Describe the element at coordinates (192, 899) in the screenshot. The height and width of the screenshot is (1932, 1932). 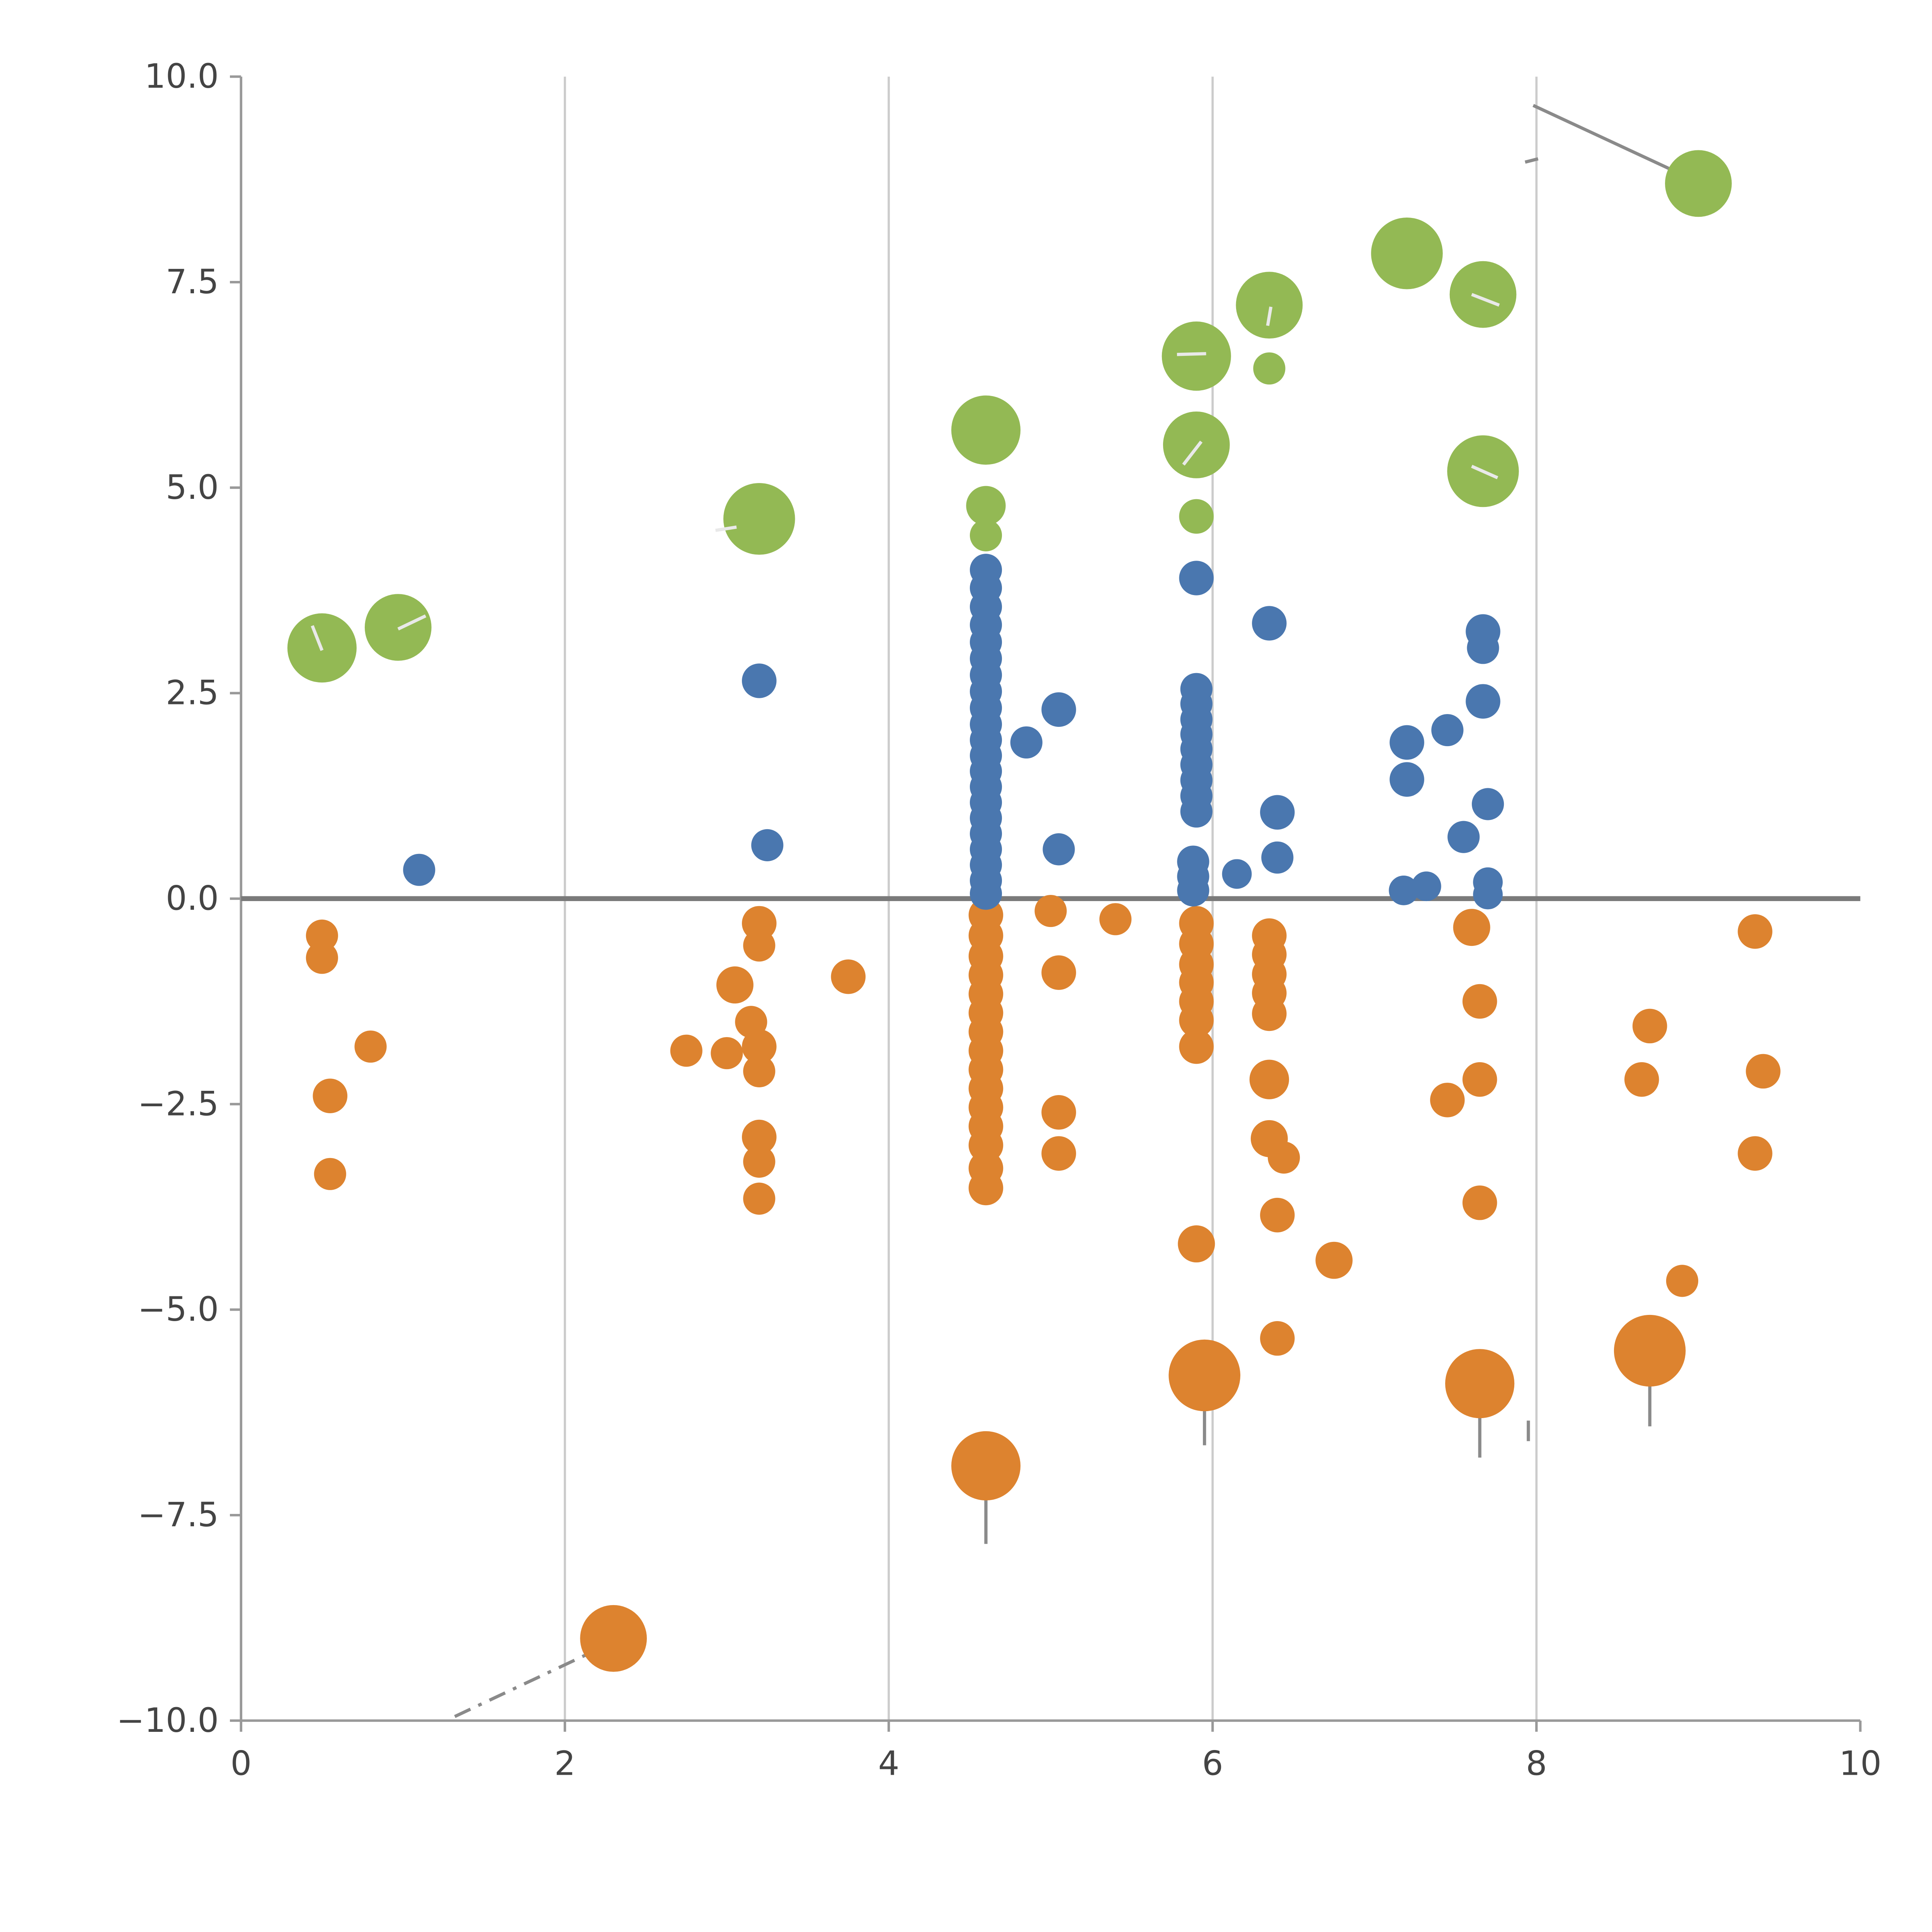
I see `y-tick-label: 0.0` at that location.